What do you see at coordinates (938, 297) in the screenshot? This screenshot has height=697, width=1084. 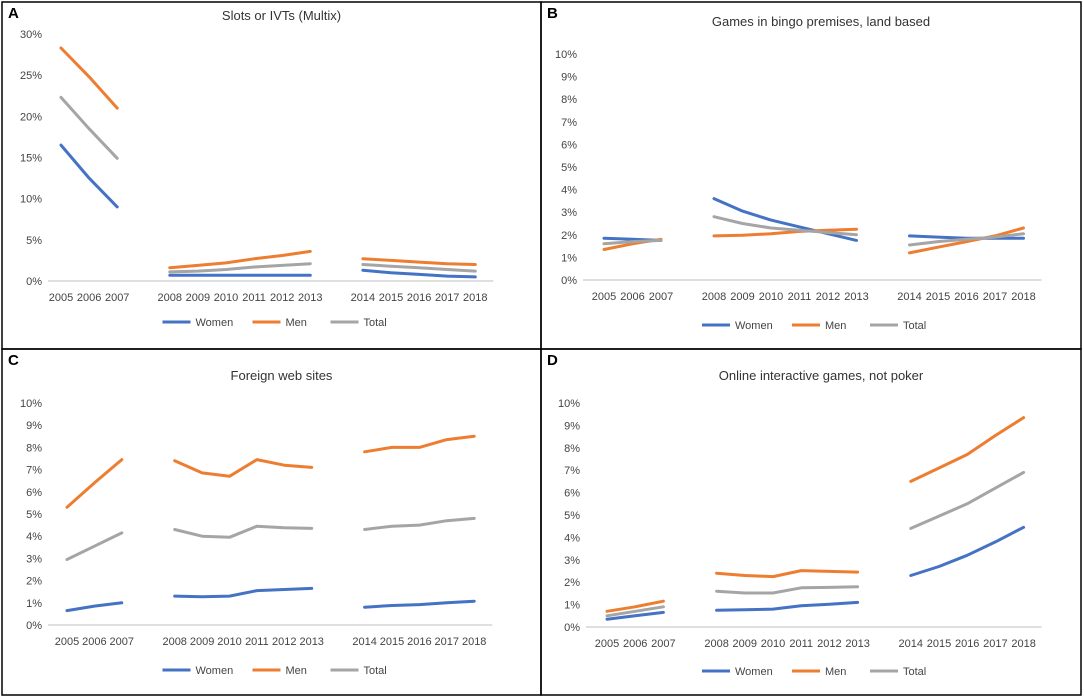 I see `x-tick-label: 2015` at bounding box center [938, 297].